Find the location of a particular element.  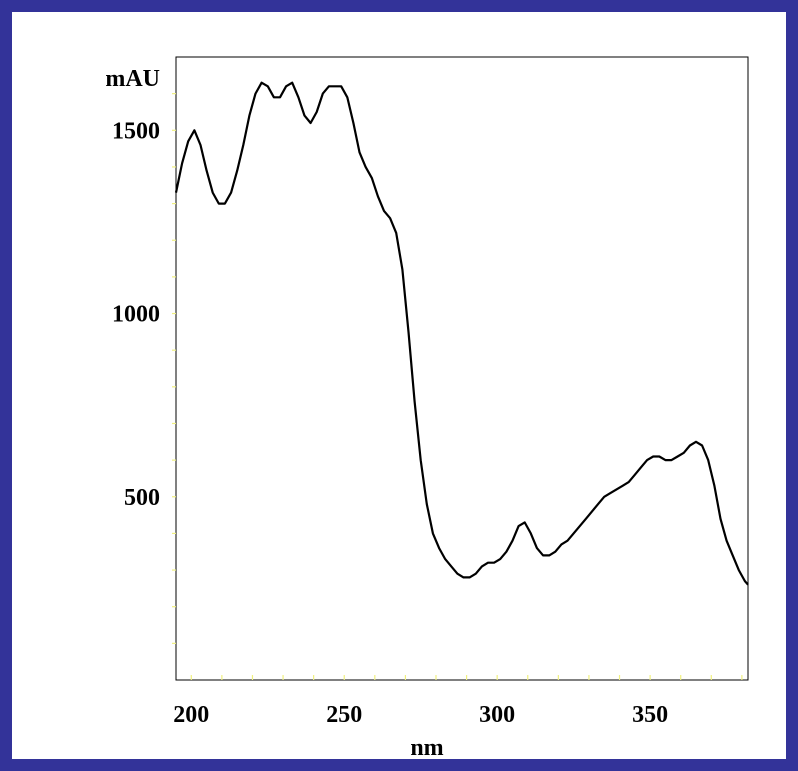

x-tick-label: 300 is located at coordinates (497, 715).